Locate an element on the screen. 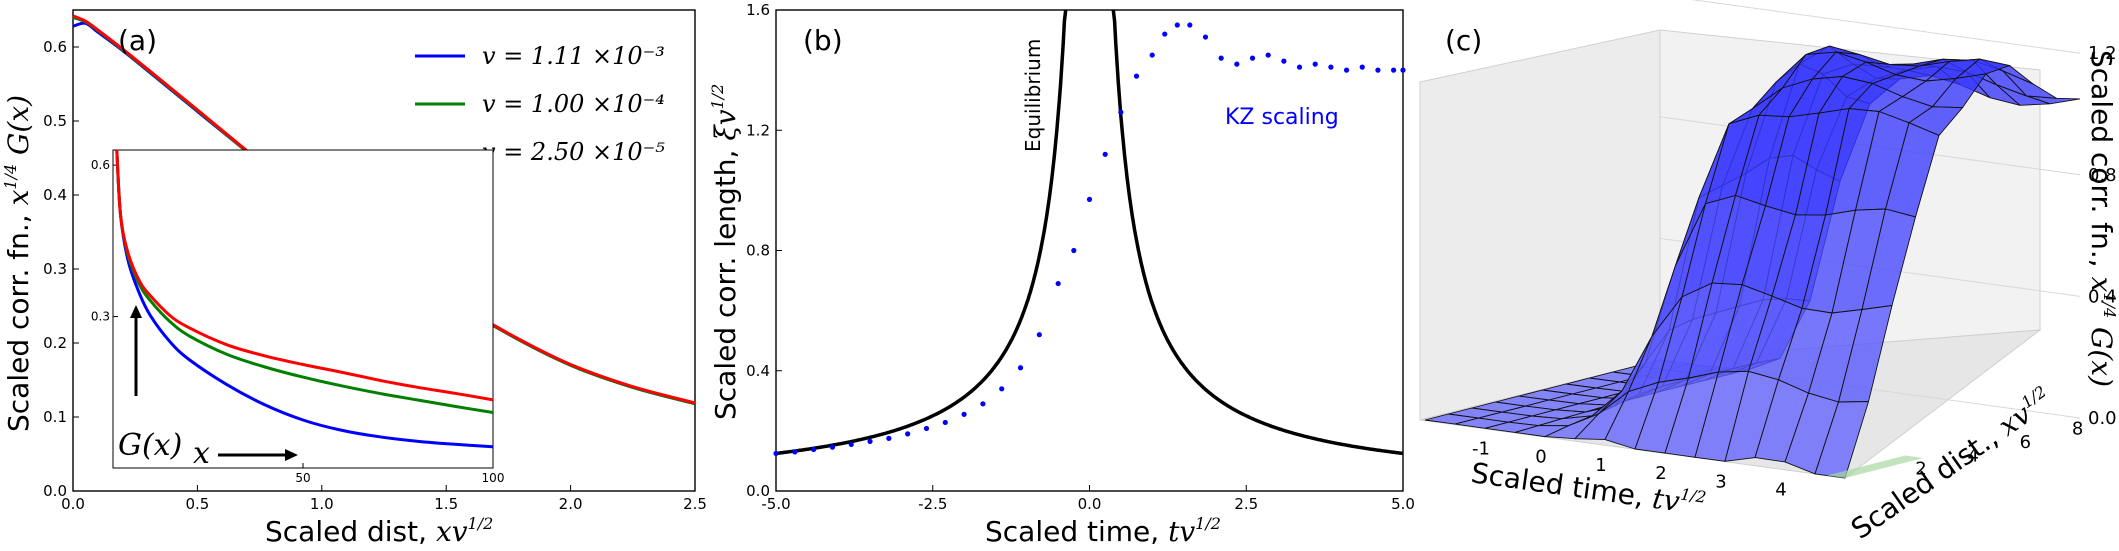  panel-a-ylabel: Scaled corr. fn., x1/4 G(x) is located at coordinates (18, 263).